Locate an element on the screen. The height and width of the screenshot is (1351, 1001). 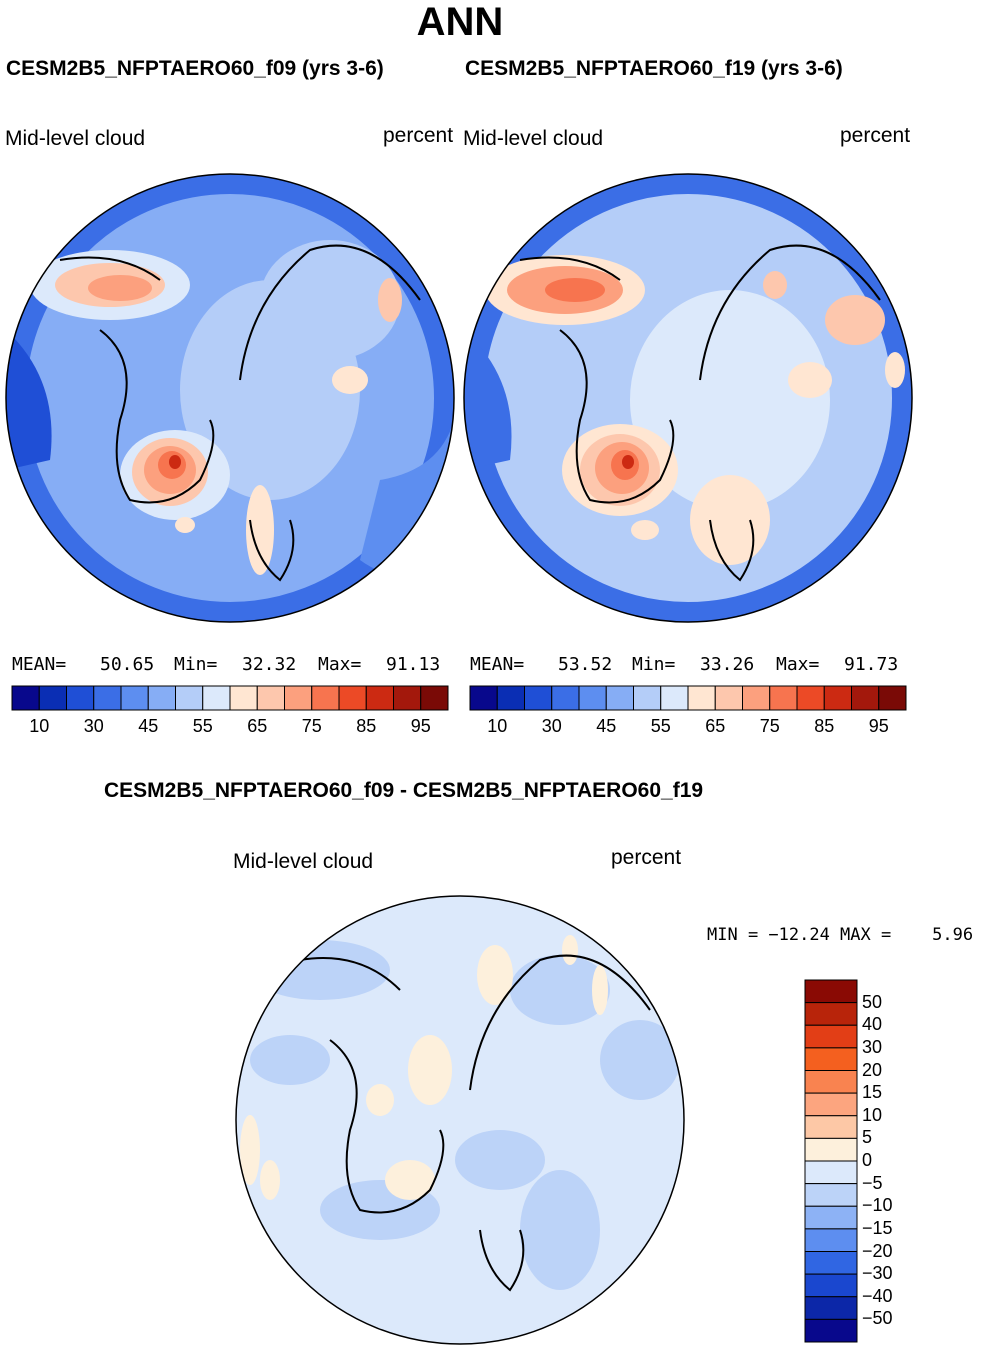
colorbar-f09-tick-label: 95 is located at coordinates (420, 726).